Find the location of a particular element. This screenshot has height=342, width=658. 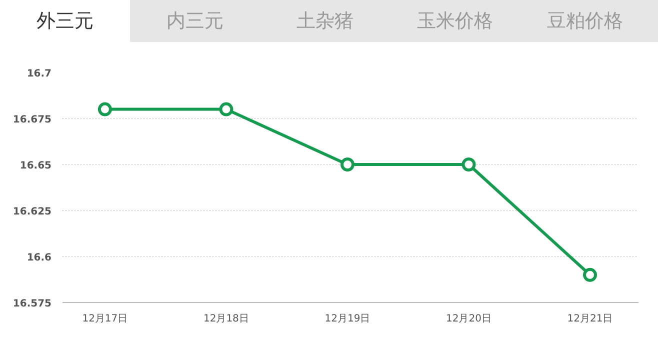

y-tick-label: 16.65 is located at coordinates (36, 166).